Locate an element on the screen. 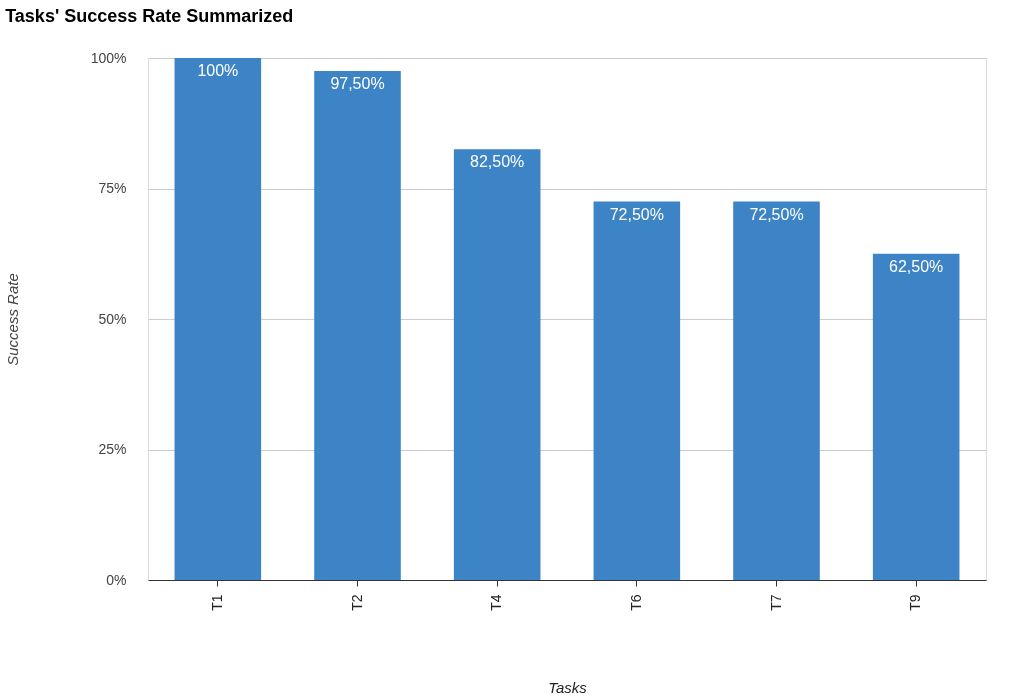  y-tick-label: 100% is located at coordinates (108, 57).